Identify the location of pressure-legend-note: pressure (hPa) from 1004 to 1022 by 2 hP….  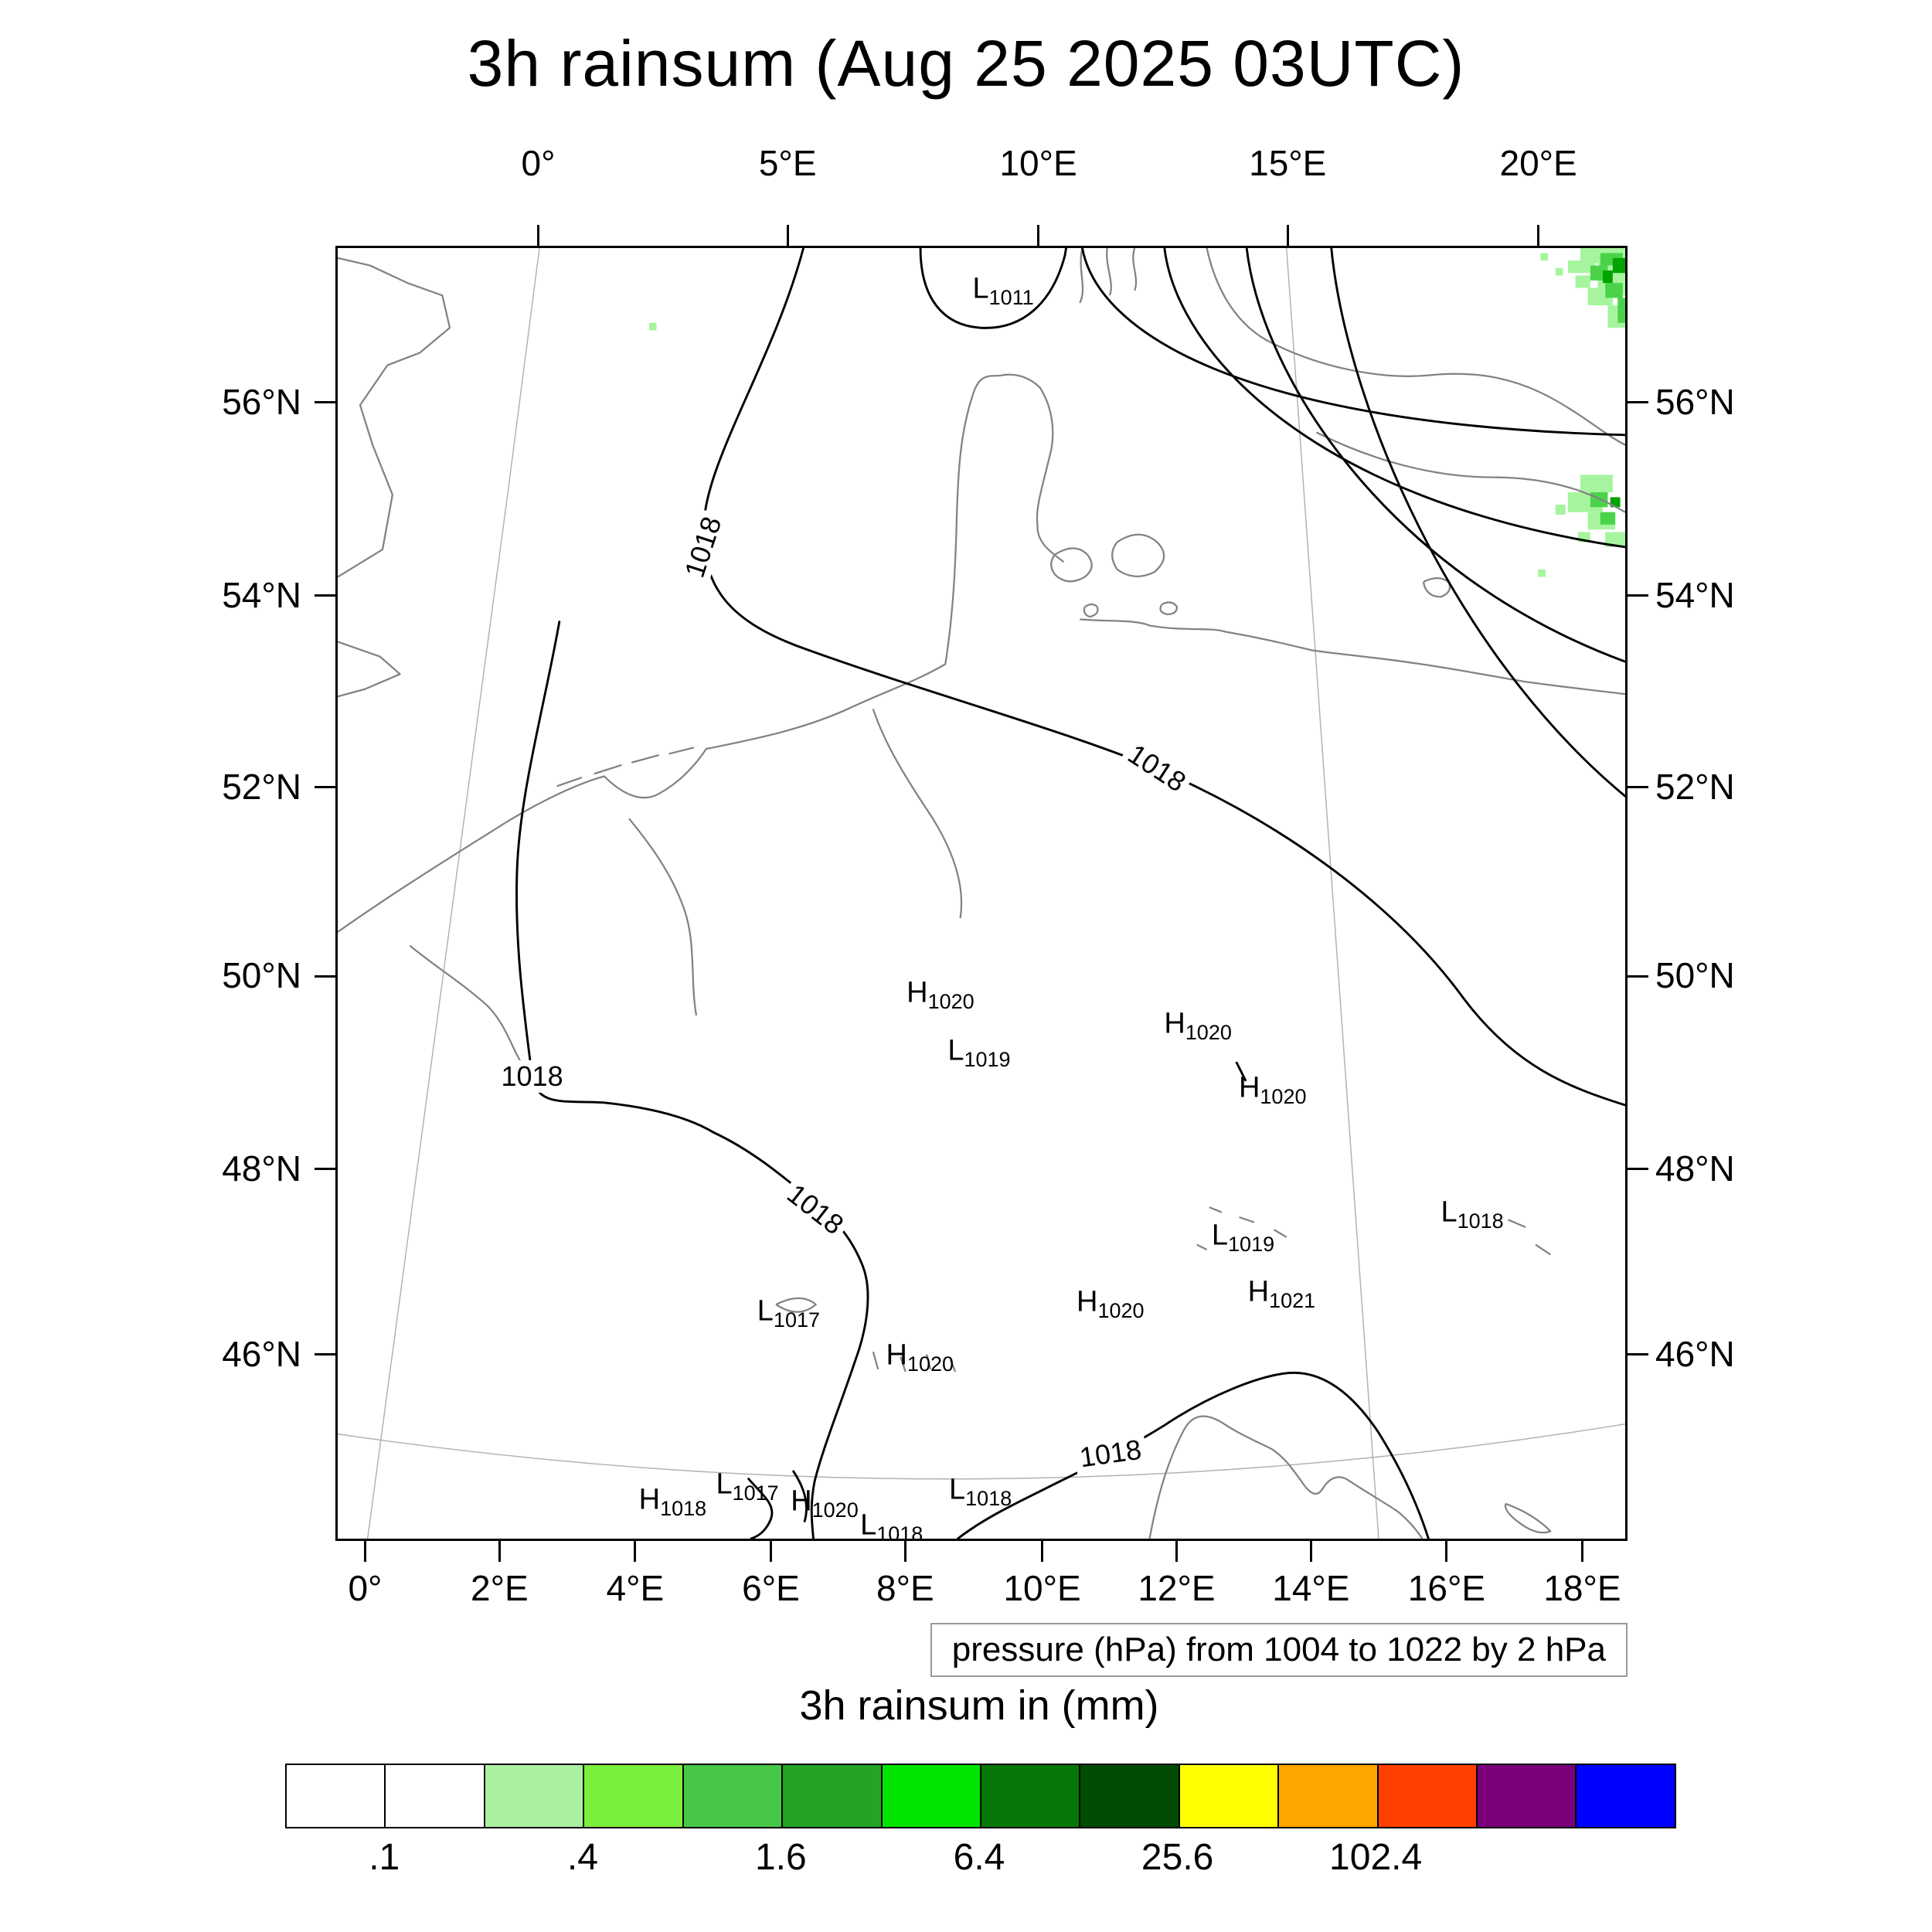
(1279, 1650).